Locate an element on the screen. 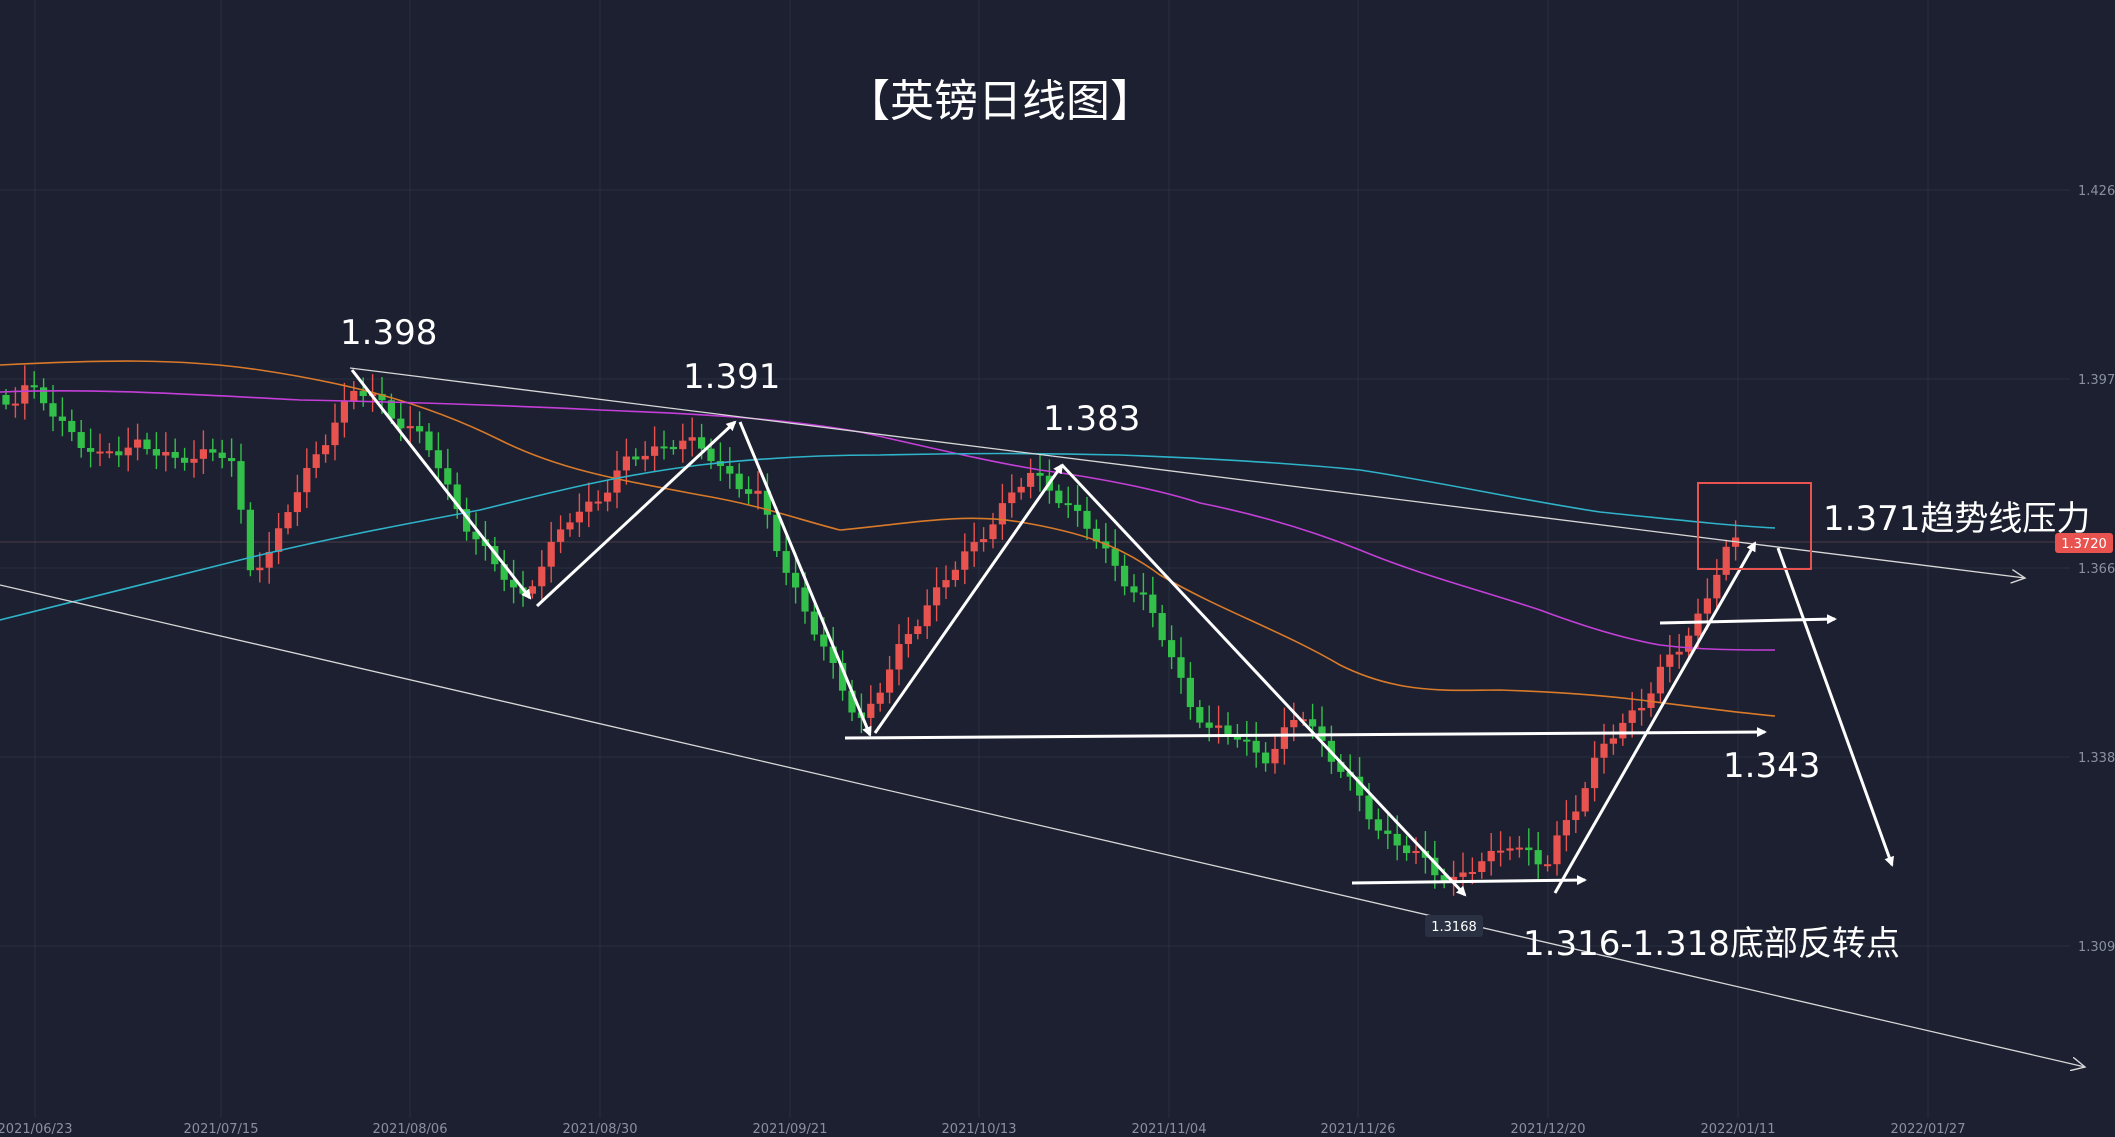 The image size is (2115, 1137). x-tick: 2021/12/20 is located at coordinates (1548, 1129).